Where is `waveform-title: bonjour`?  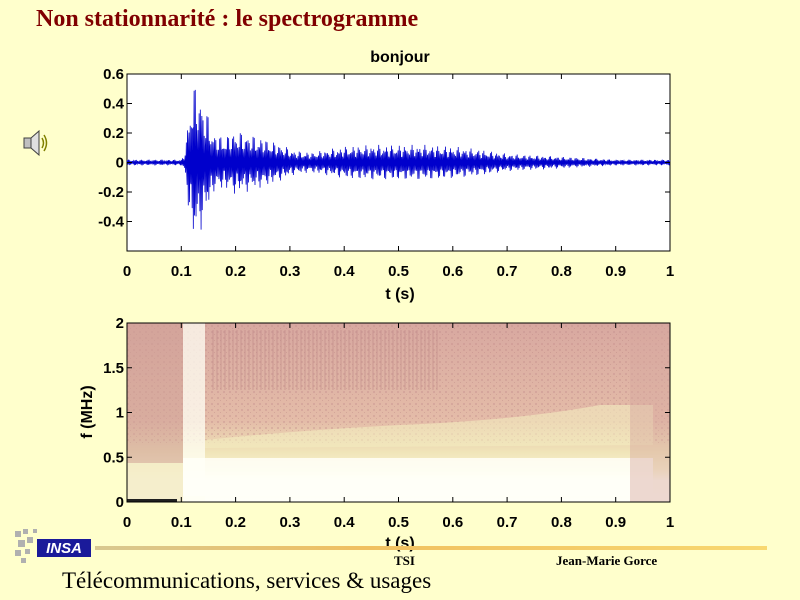 waveform-title: bonjour is located at coordinates (400, 57).